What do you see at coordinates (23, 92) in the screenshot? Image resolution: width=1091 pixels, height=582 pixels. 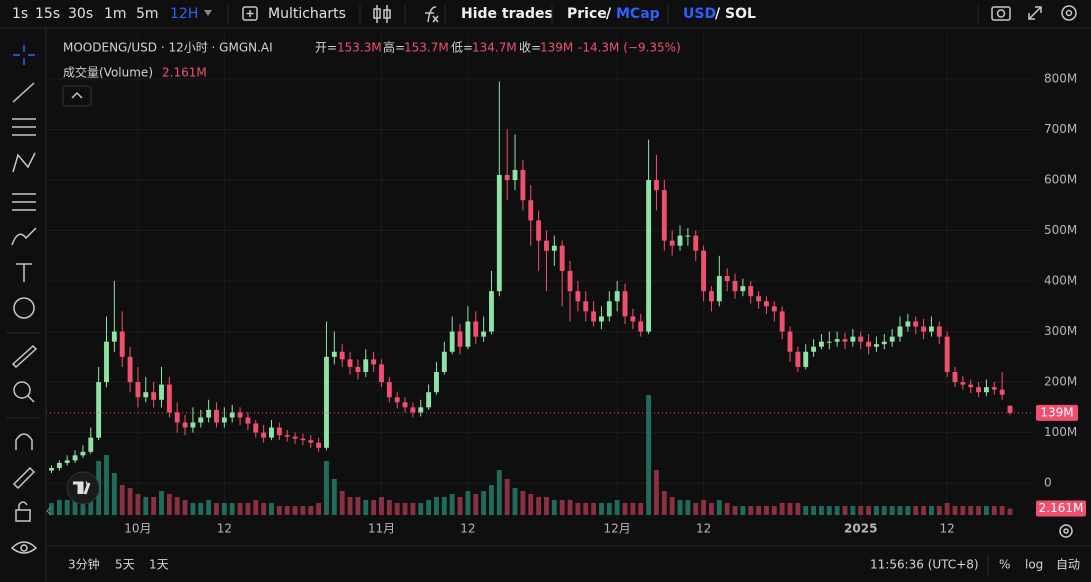 I see `line-tool` at bounding box center [23, 92].